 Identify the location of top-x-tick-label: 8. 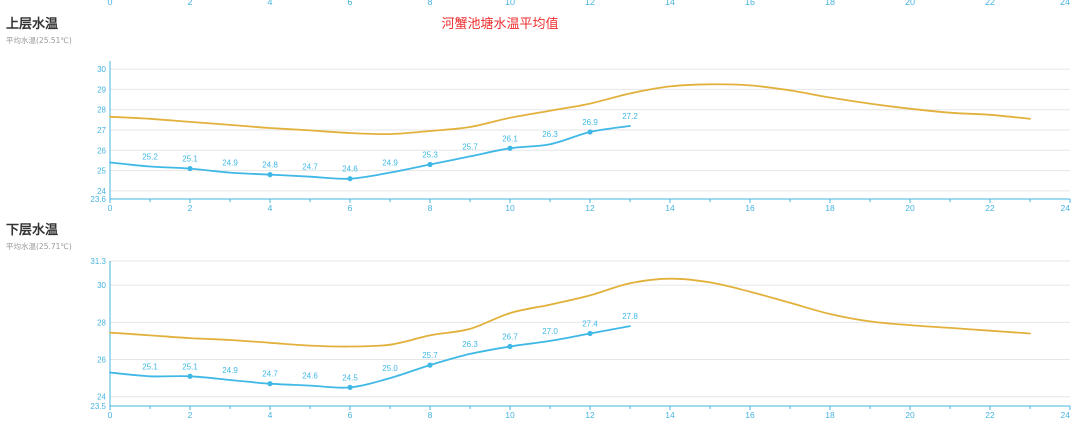
(429, 3).